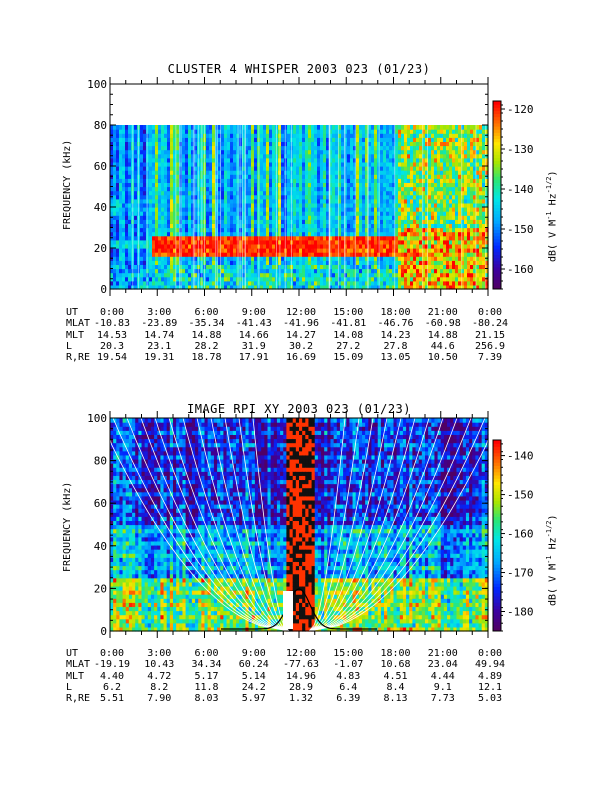 This screenshot has width=600, height=800. Describe the element at coordinates (253, 346) in the screenshot. I see `ephemeris-value: 31.9` at that location.